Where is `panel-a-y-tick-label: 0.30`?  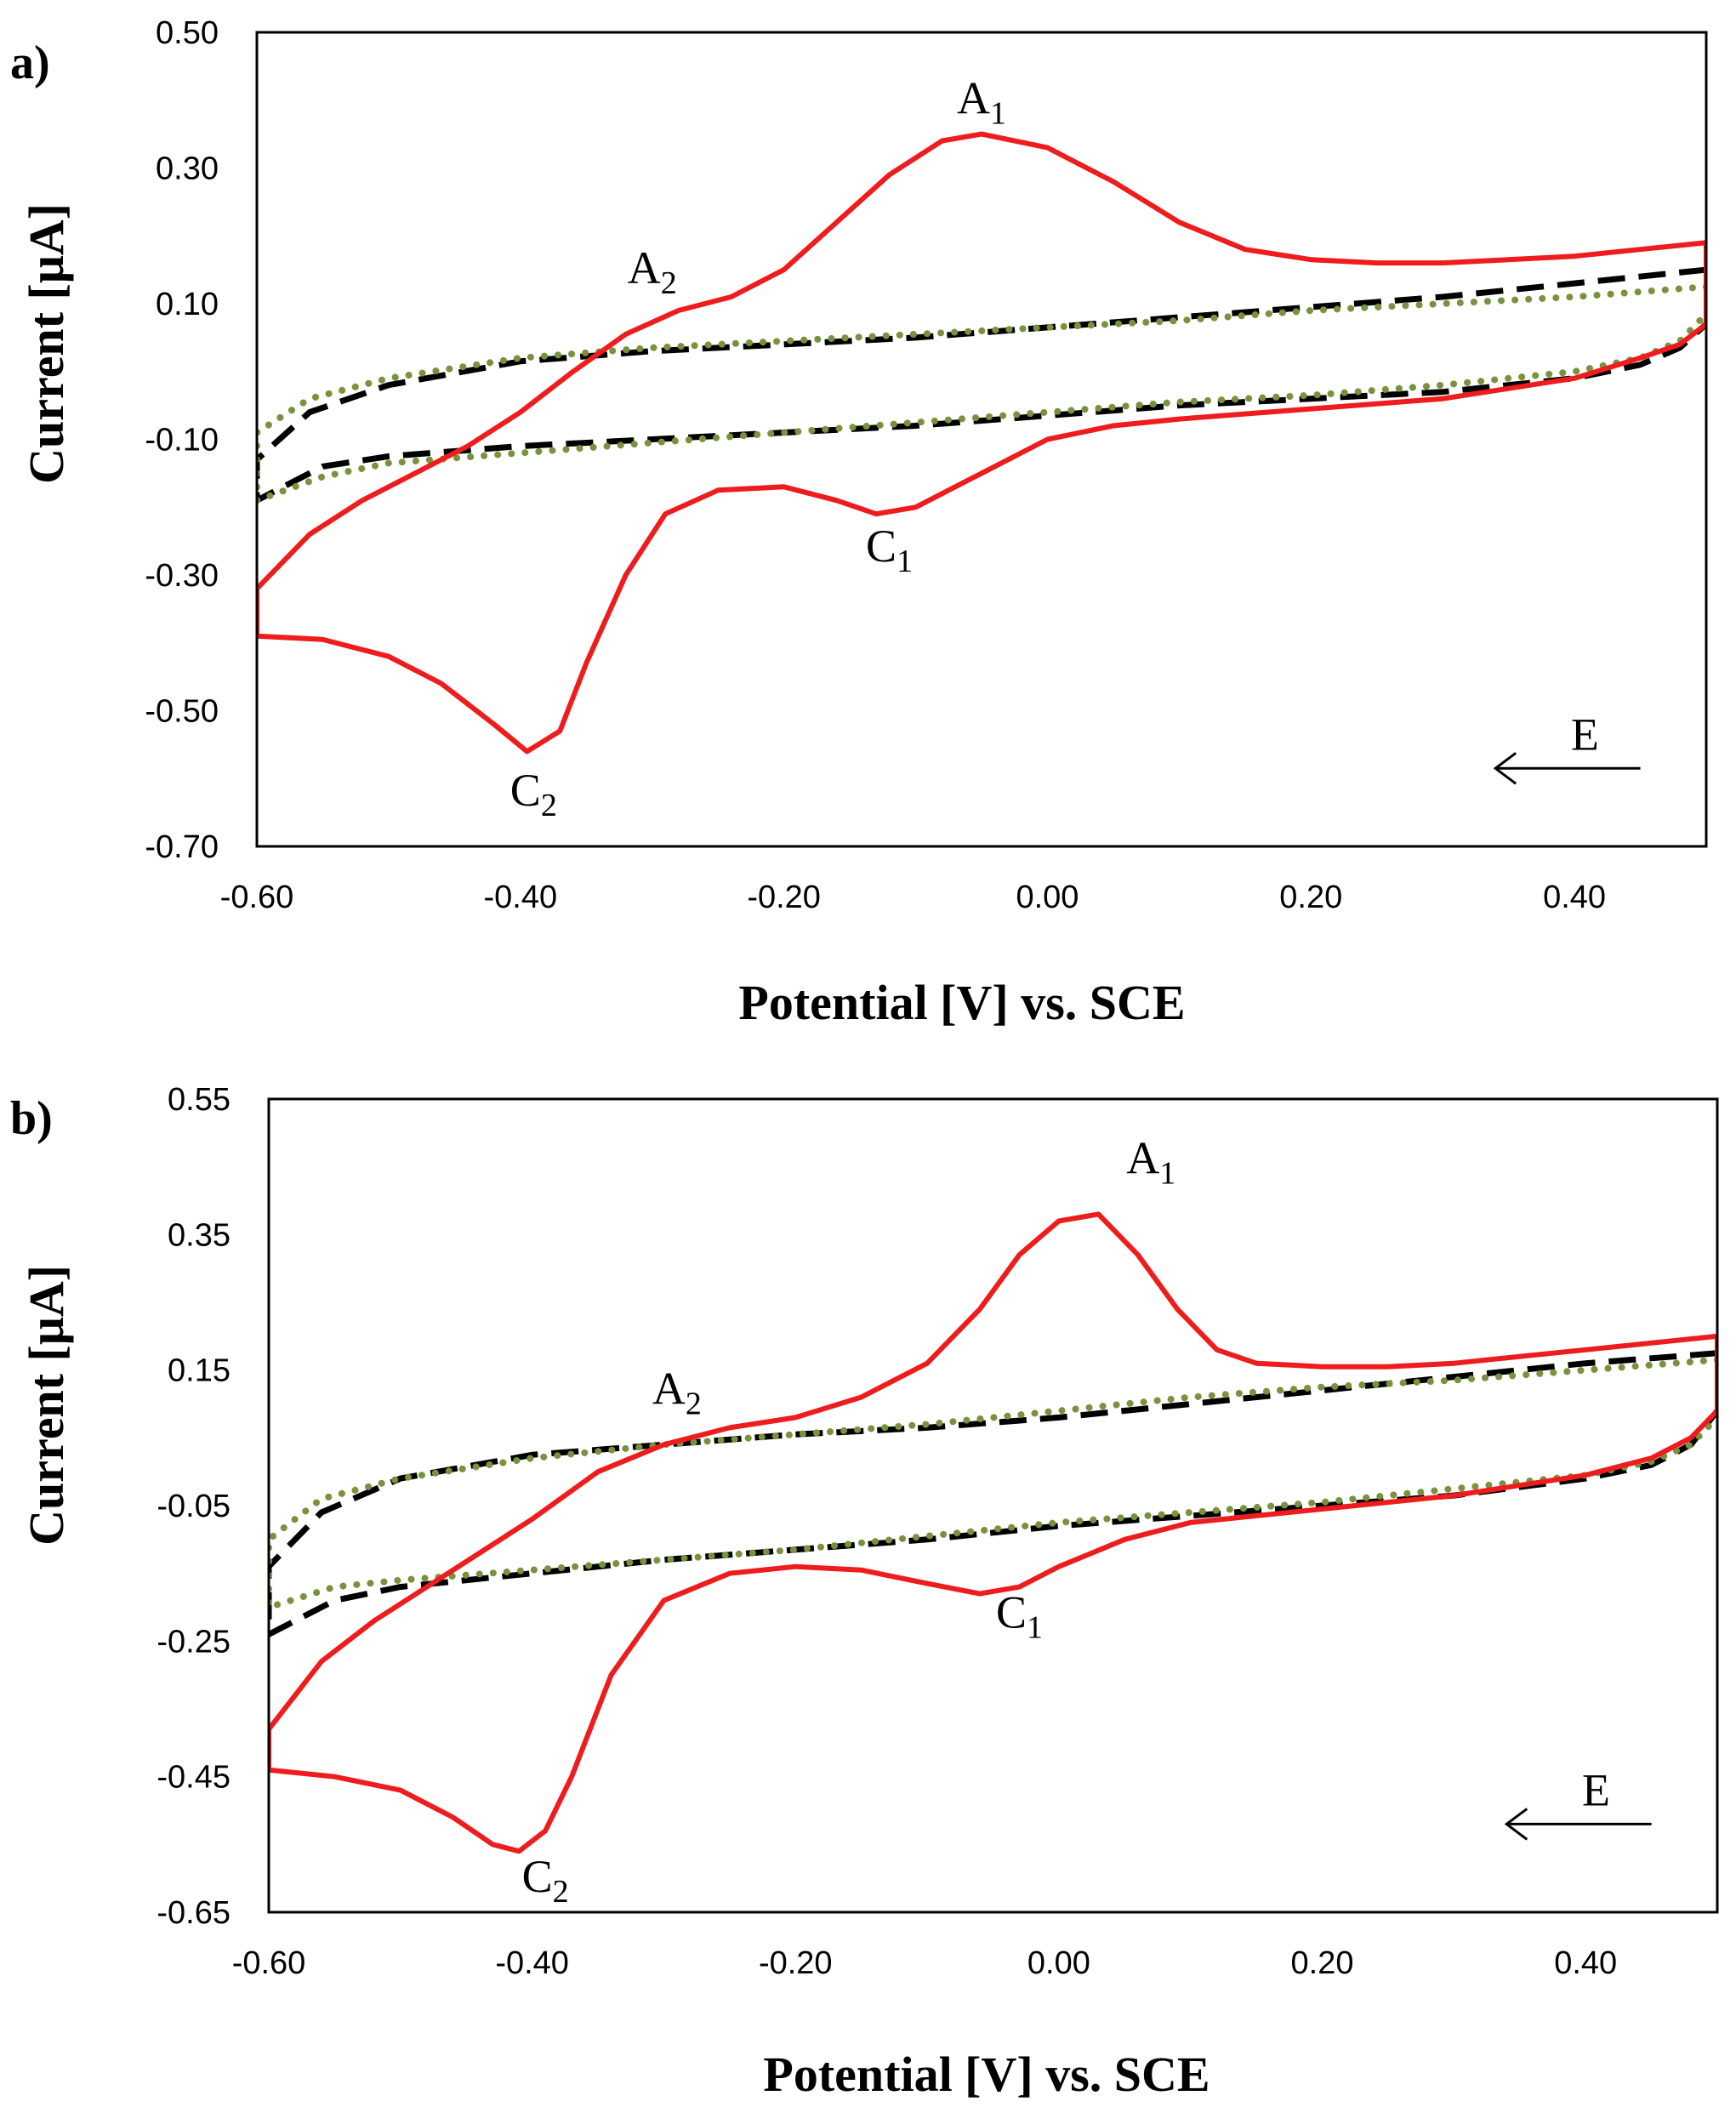
panel-a-y-tick-label: 0.30 is located at coordinates (187, 169).